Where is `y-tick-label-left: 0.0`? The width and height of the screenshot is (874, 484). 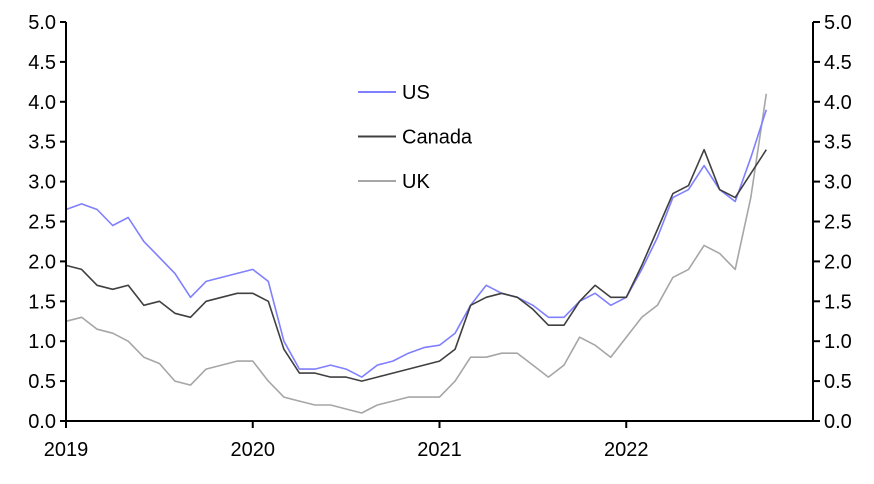
y-tick-label-left: 0.0 is located at coordinates (42, 422).